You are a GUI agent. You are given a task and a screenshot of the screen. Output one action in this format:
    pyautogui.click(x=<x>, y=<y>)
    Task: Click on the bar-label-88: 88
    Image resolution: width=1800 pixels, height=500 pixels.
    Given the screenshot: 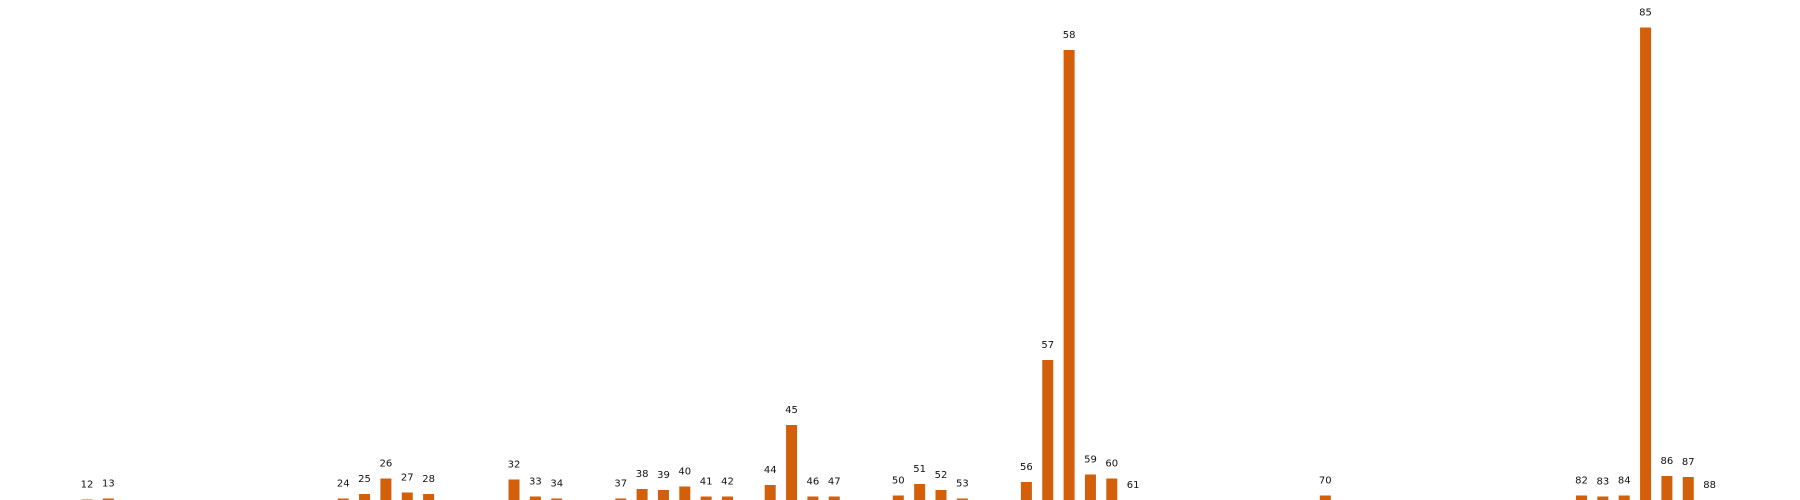 What is the action you would take?
    pyautogui.click(x=1709, y=485)
    